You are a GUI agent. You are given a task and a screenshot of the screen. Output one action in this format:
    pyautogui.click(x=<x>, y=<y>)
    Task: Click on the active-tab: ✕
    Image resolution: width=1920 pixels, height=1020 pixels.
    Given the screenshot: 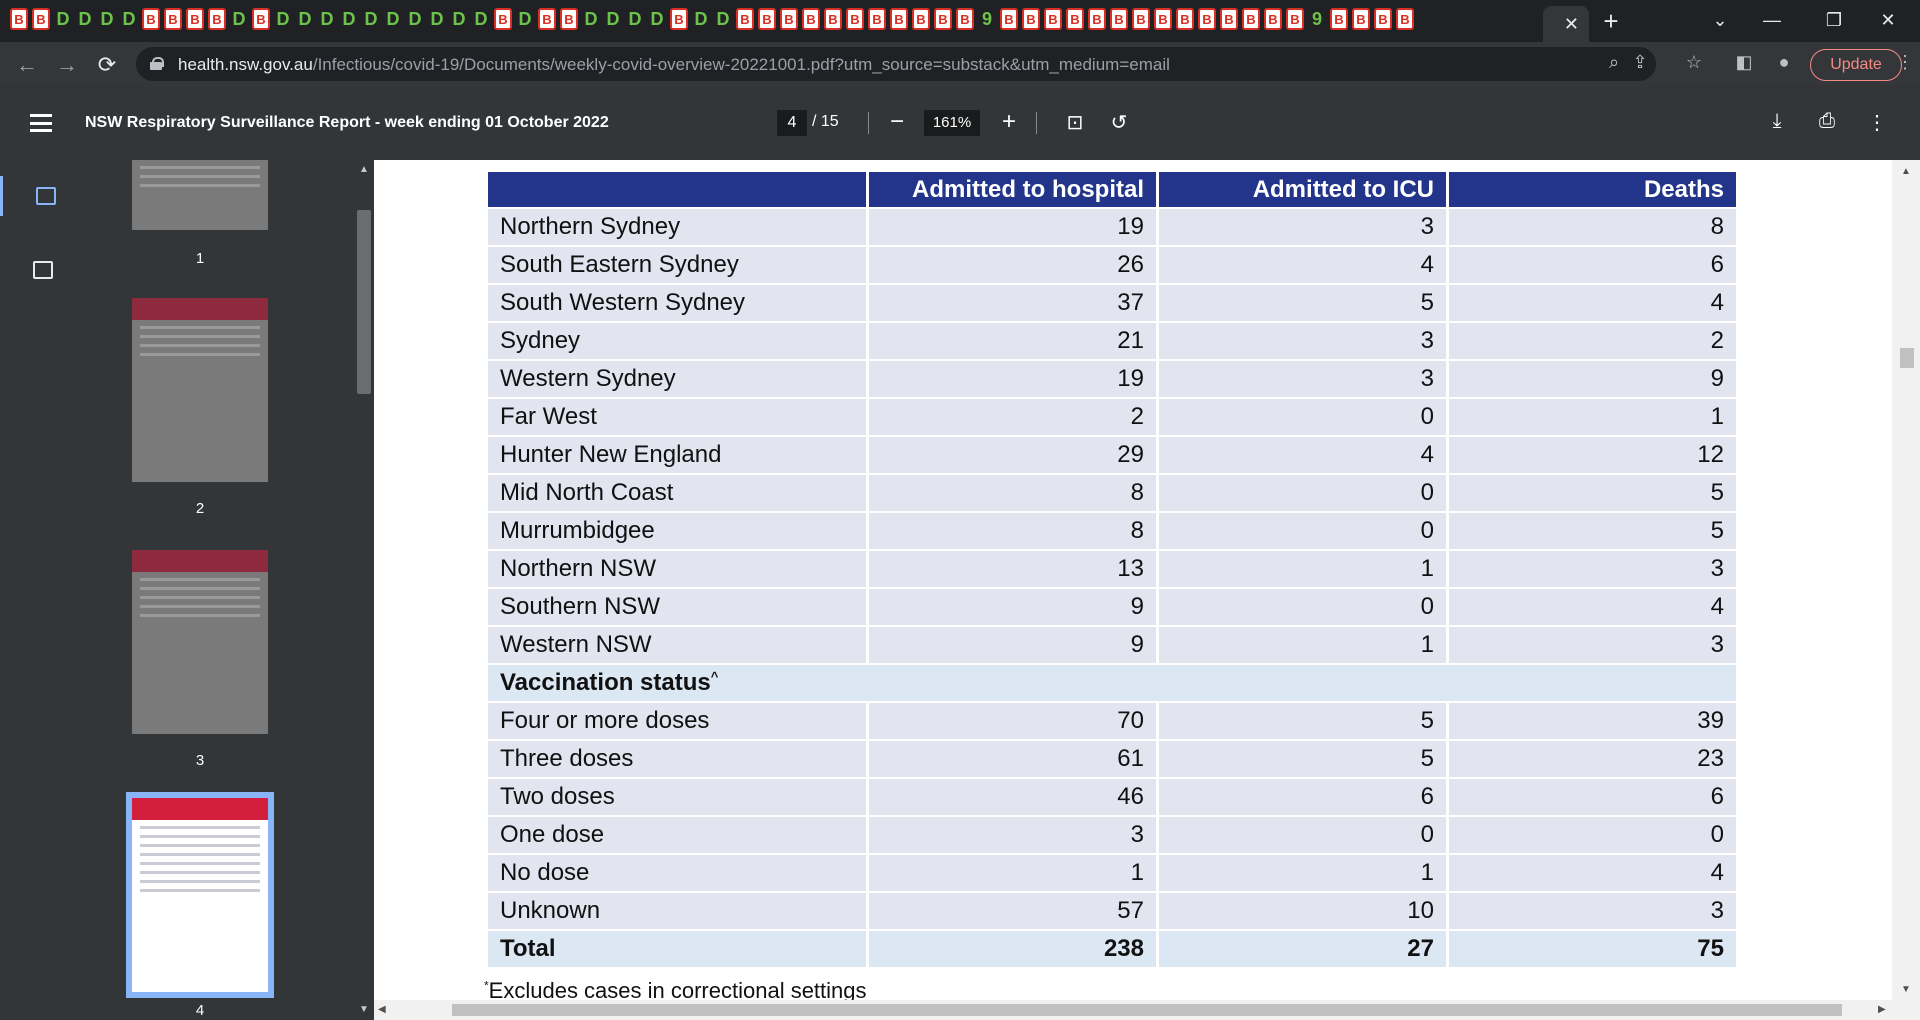 What is the action you would take?
    pyautogui.click(x=1566, y=24)
    